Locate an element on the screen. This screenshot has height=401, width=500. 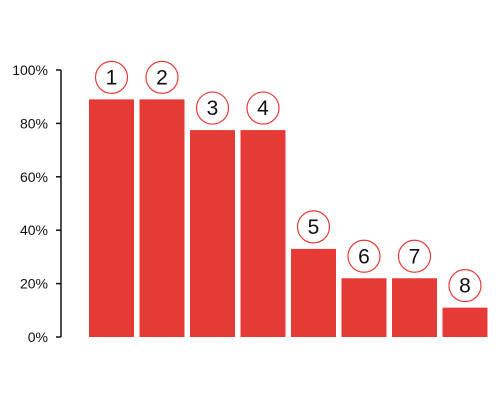
bar-category-label: 2 is located at coordinates (162, 77).